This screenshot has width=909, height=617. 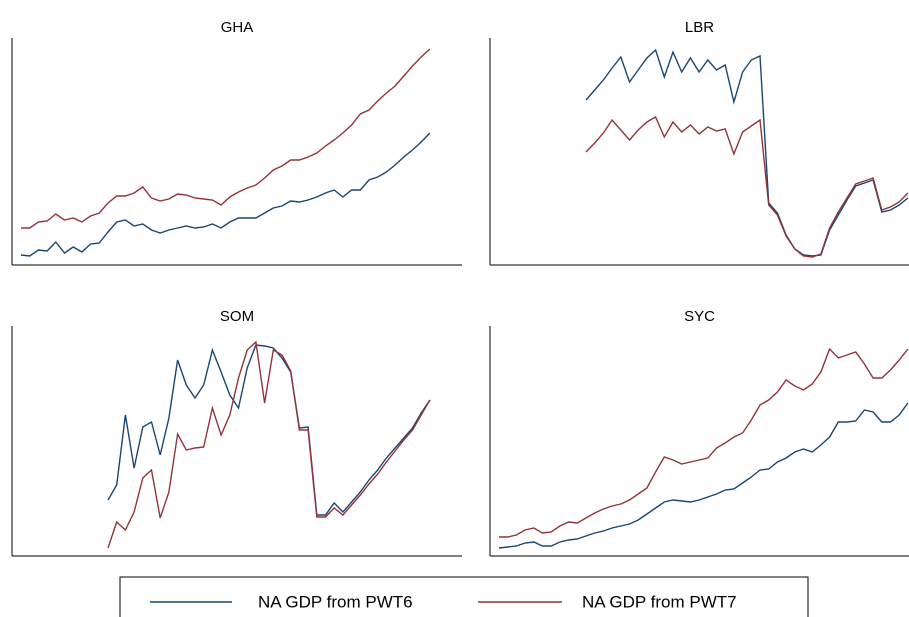 What do you see at coordinates (699, 27) in the screenshot?
I see `panel-title: LBR` at bounding box center [699, 27].